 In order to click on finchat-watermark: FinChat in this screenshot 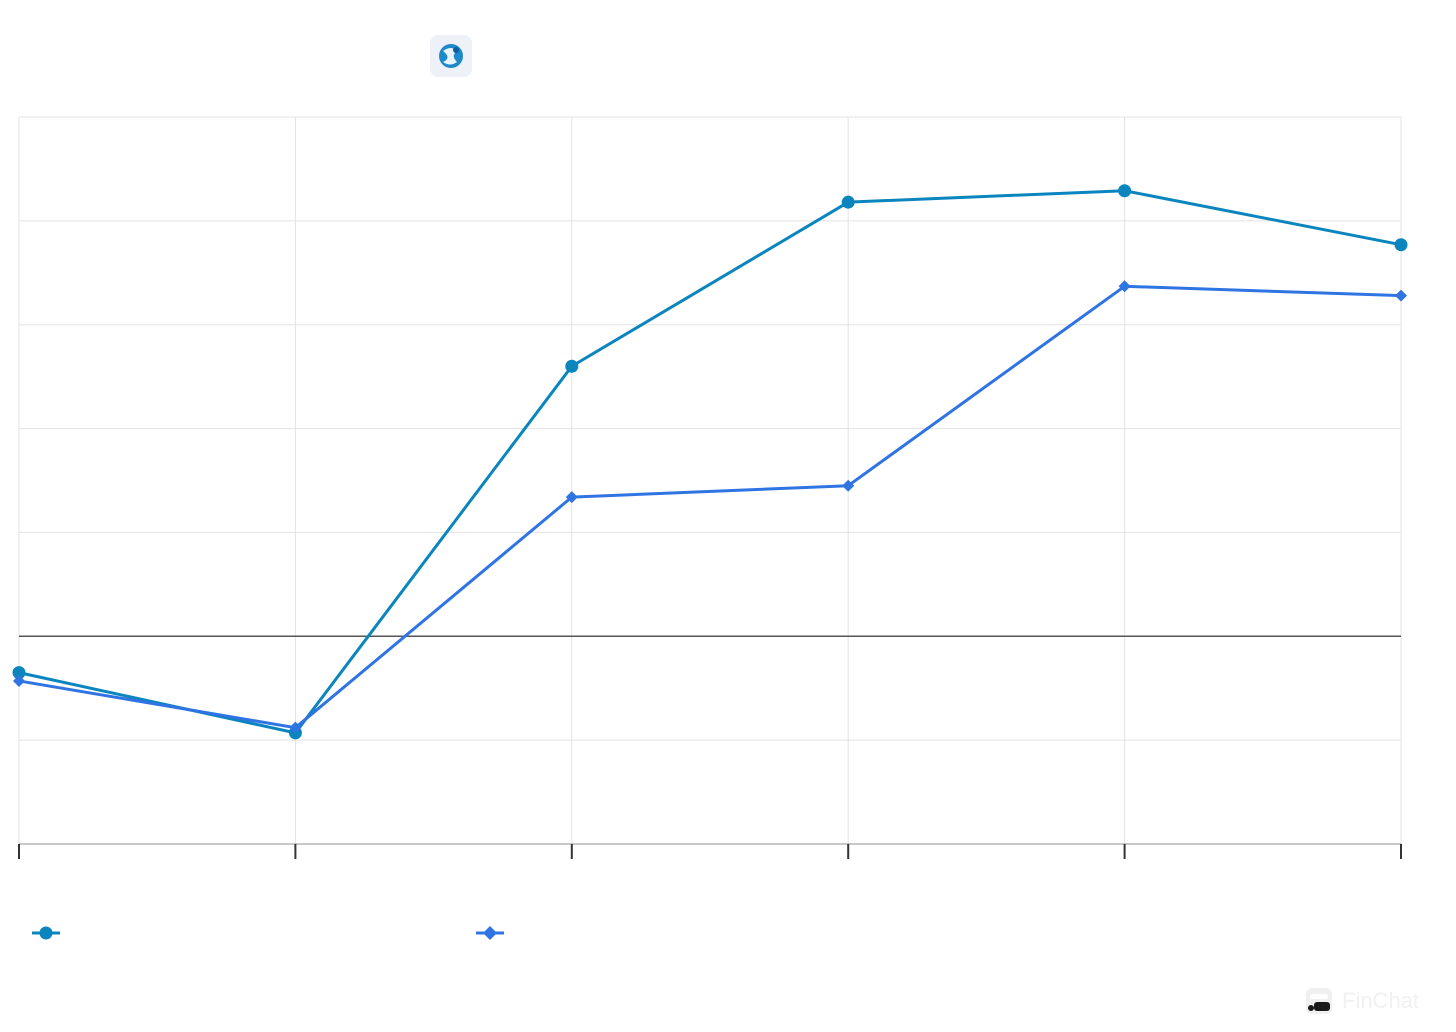, I will do `click(1379, 1001)`.